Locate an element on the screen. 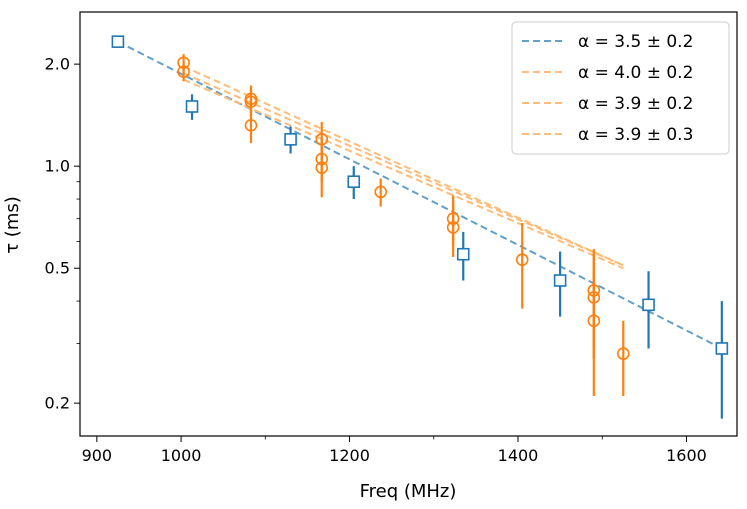 The height and width of the screenshot is (509, 747). x-tick-label: 1000 is located at coordinates (181, 455).